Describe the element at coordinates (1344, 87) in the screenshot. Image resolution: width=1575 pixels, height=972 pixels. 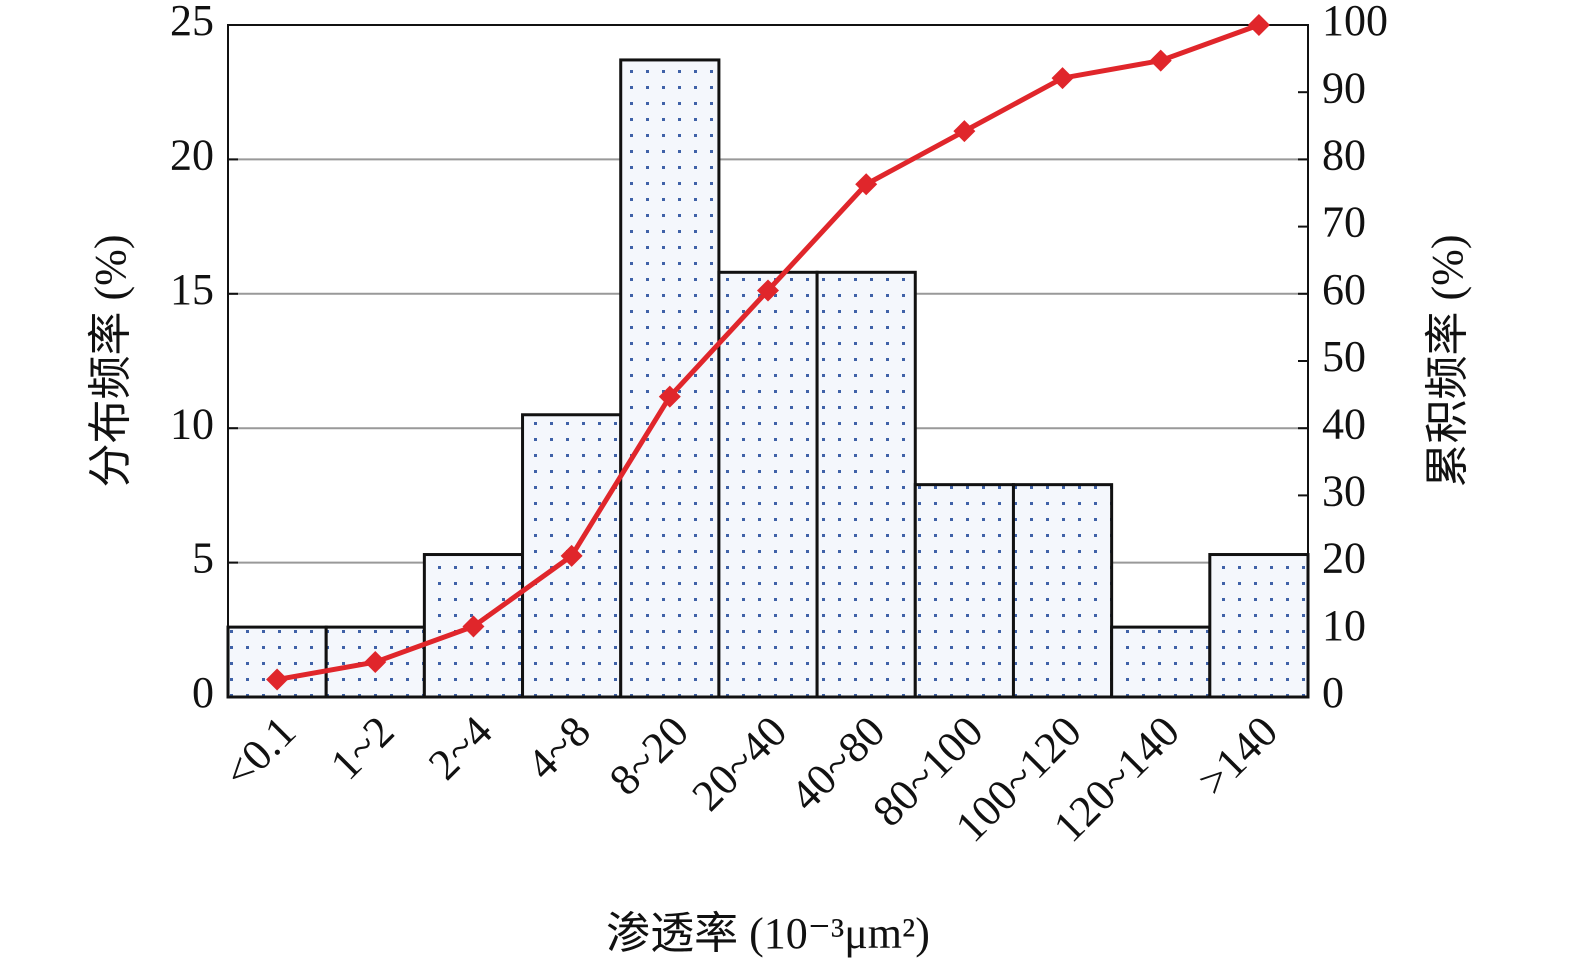
I see `y2-tick-label: 90` at that location.